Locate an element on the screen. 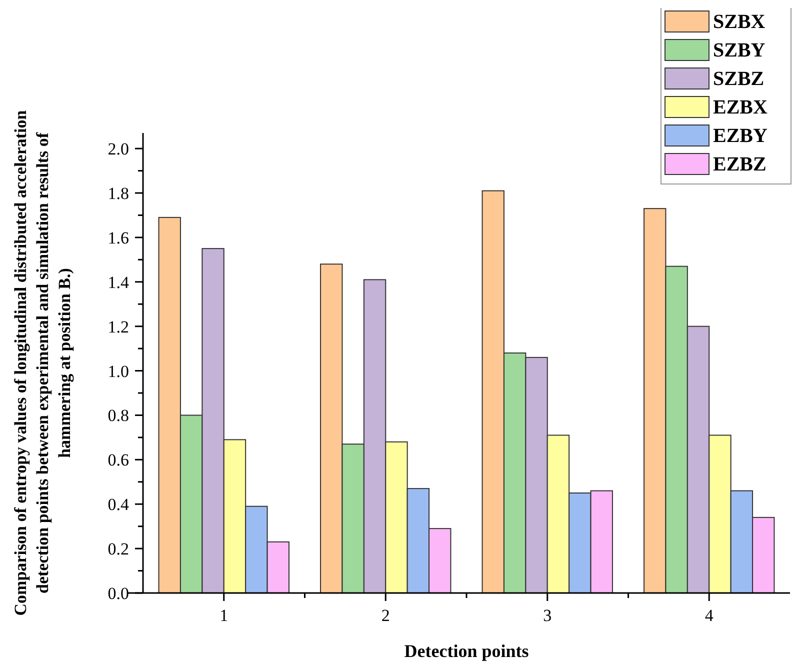 The width and height of the screenshot is (800, 671). y-tick-label: 1.2 is located at coordinates (118, 326).